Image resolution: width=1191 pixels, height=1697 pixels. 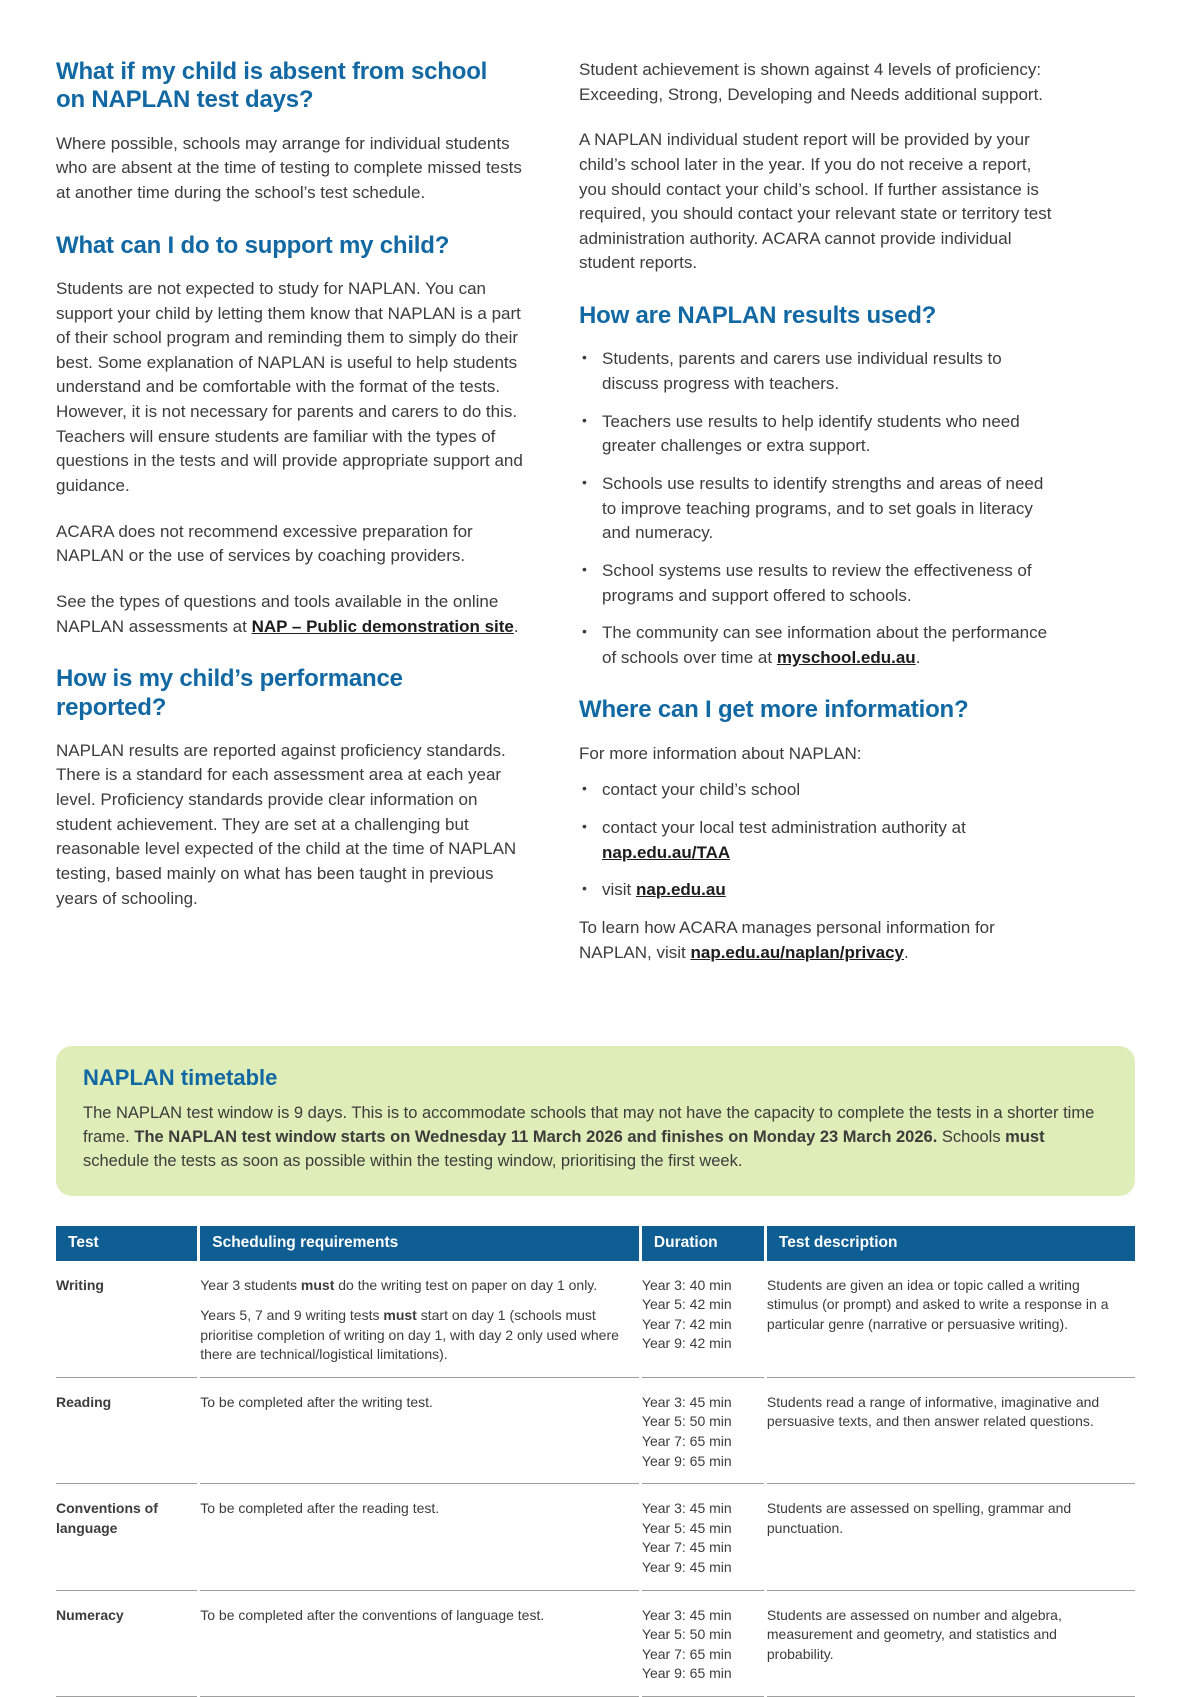 I want to click on list-item: visit nap.edu.au, so click(x=817, y=890).